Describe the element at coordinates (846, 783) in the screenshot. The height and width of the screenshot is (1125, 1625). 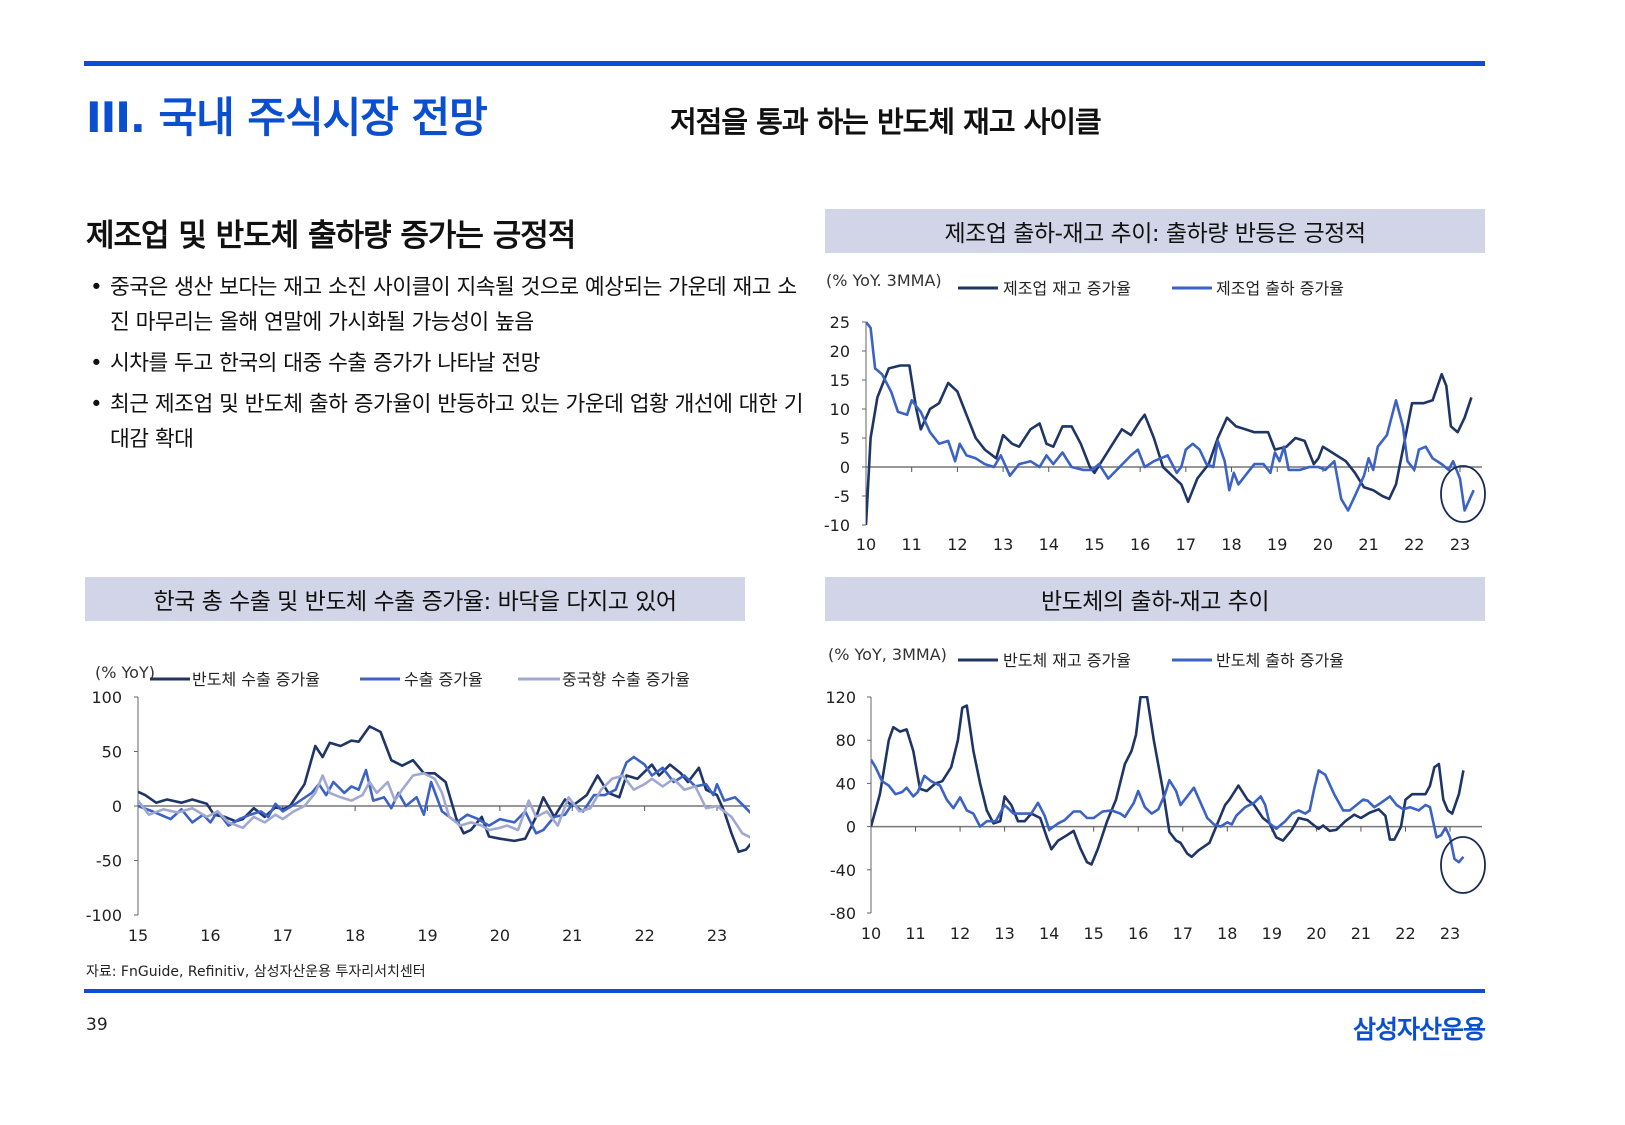
I see `y-tick-label: 40` at that location.